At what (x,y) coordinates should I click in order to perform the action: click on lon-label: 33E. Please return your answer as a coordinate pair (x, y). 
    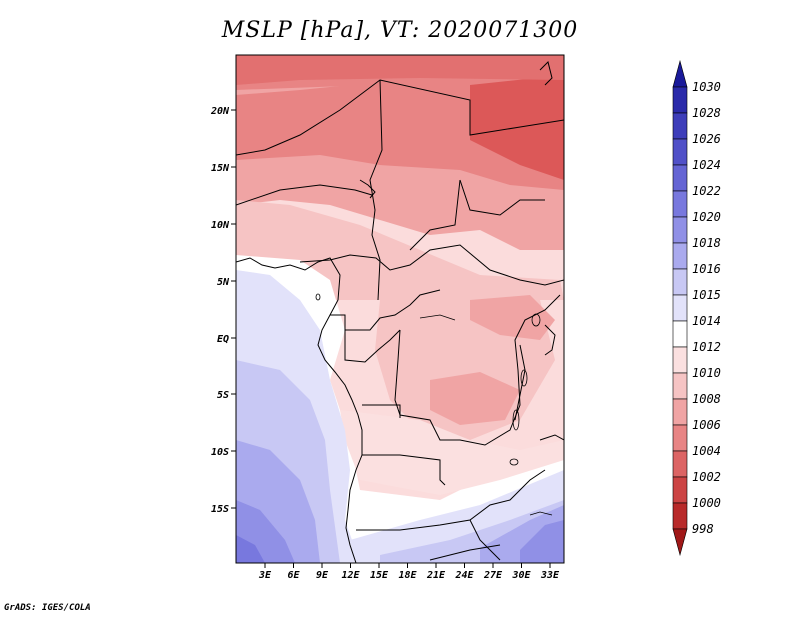
    Looking at the image, I should click on (550, 575).